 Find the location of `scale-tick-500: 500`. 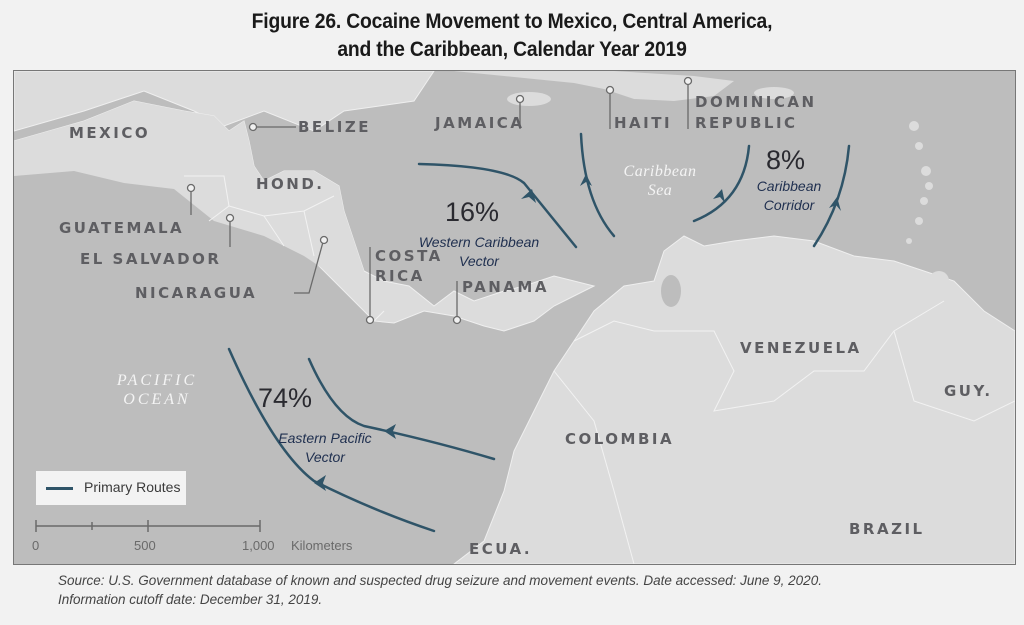

scale-tick-500: 500 is located at coordinates (145, 545).